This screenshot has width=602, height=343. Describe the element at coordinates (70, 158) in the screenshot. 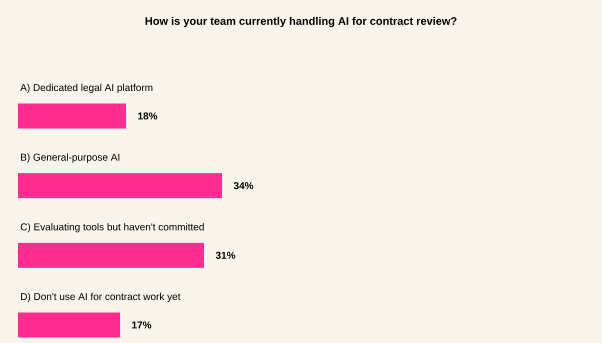

I see `y-tick-label: B) General-purpose AI` at that location.